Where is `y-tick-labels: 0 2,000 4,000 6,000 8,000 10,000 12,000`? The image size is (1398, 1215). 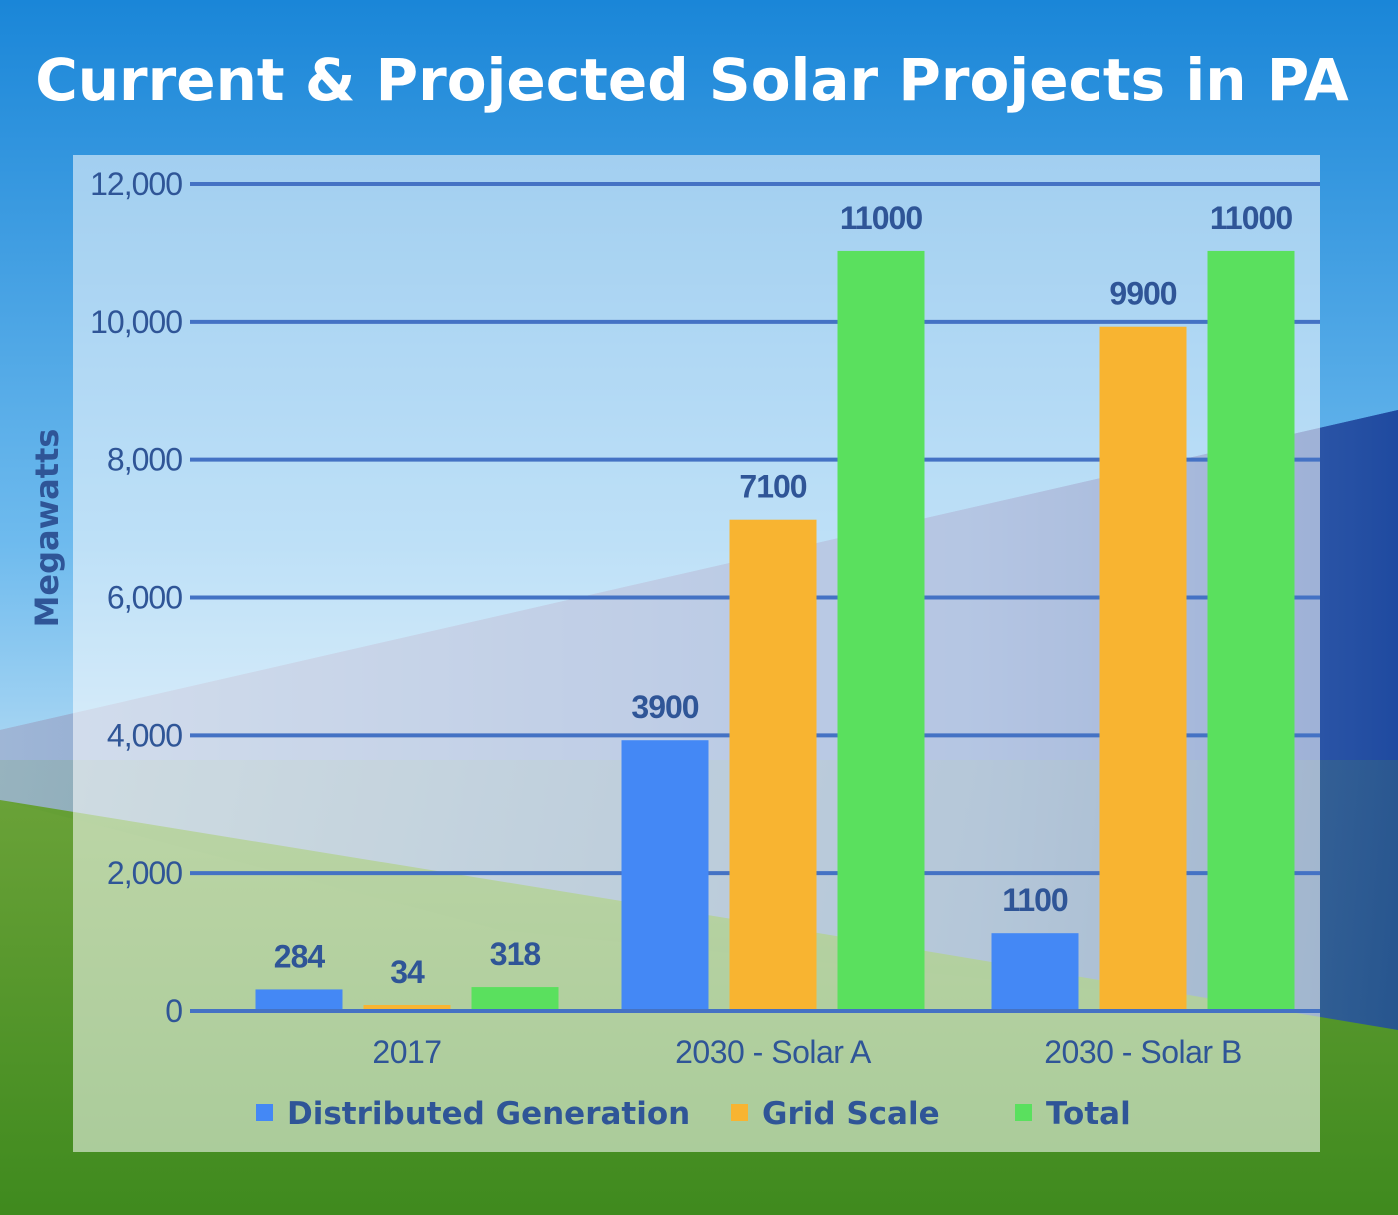
y-tick-labels: 0 2,000 4,000 6,000 8,000 10,000 12,000 is located at coordinates (136, 597).